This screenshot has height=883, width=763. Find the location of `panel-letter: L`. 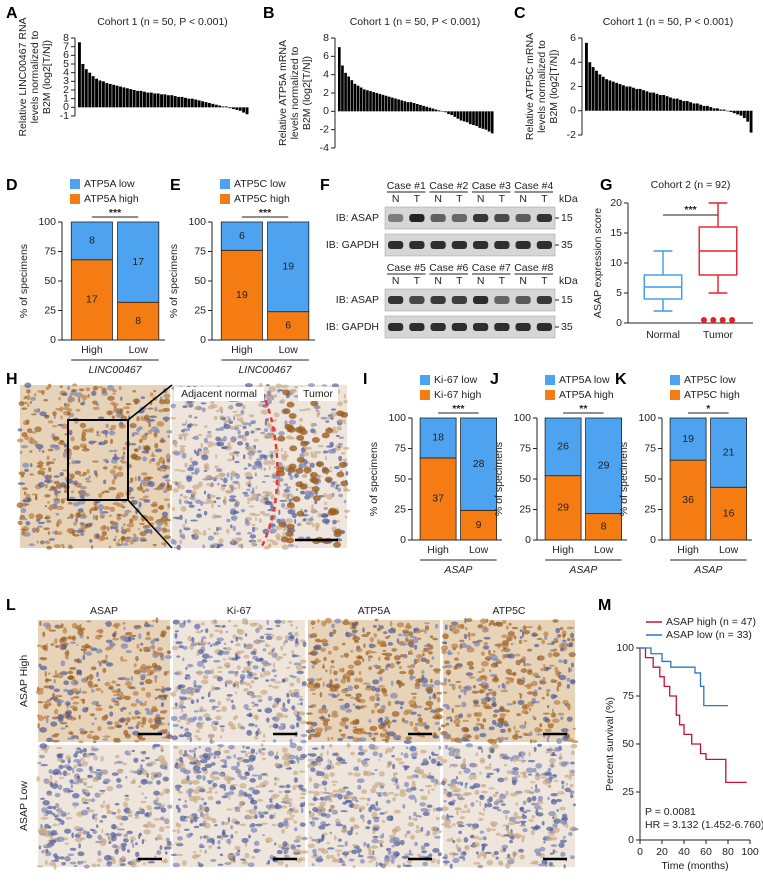

panel-letter: L is located at coordinates (11, 605).